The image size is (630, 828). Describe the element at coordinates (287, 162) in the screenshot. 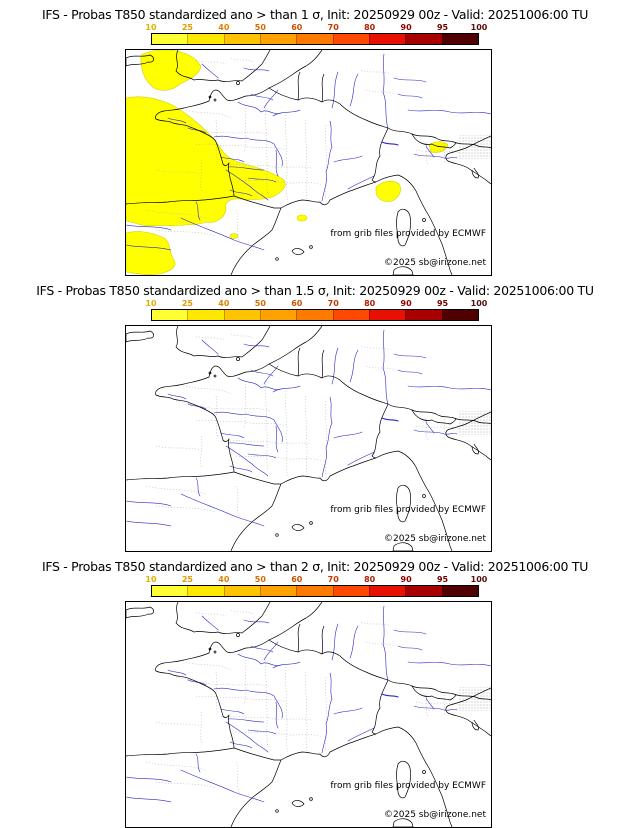

I see `probability-shading` at that location.